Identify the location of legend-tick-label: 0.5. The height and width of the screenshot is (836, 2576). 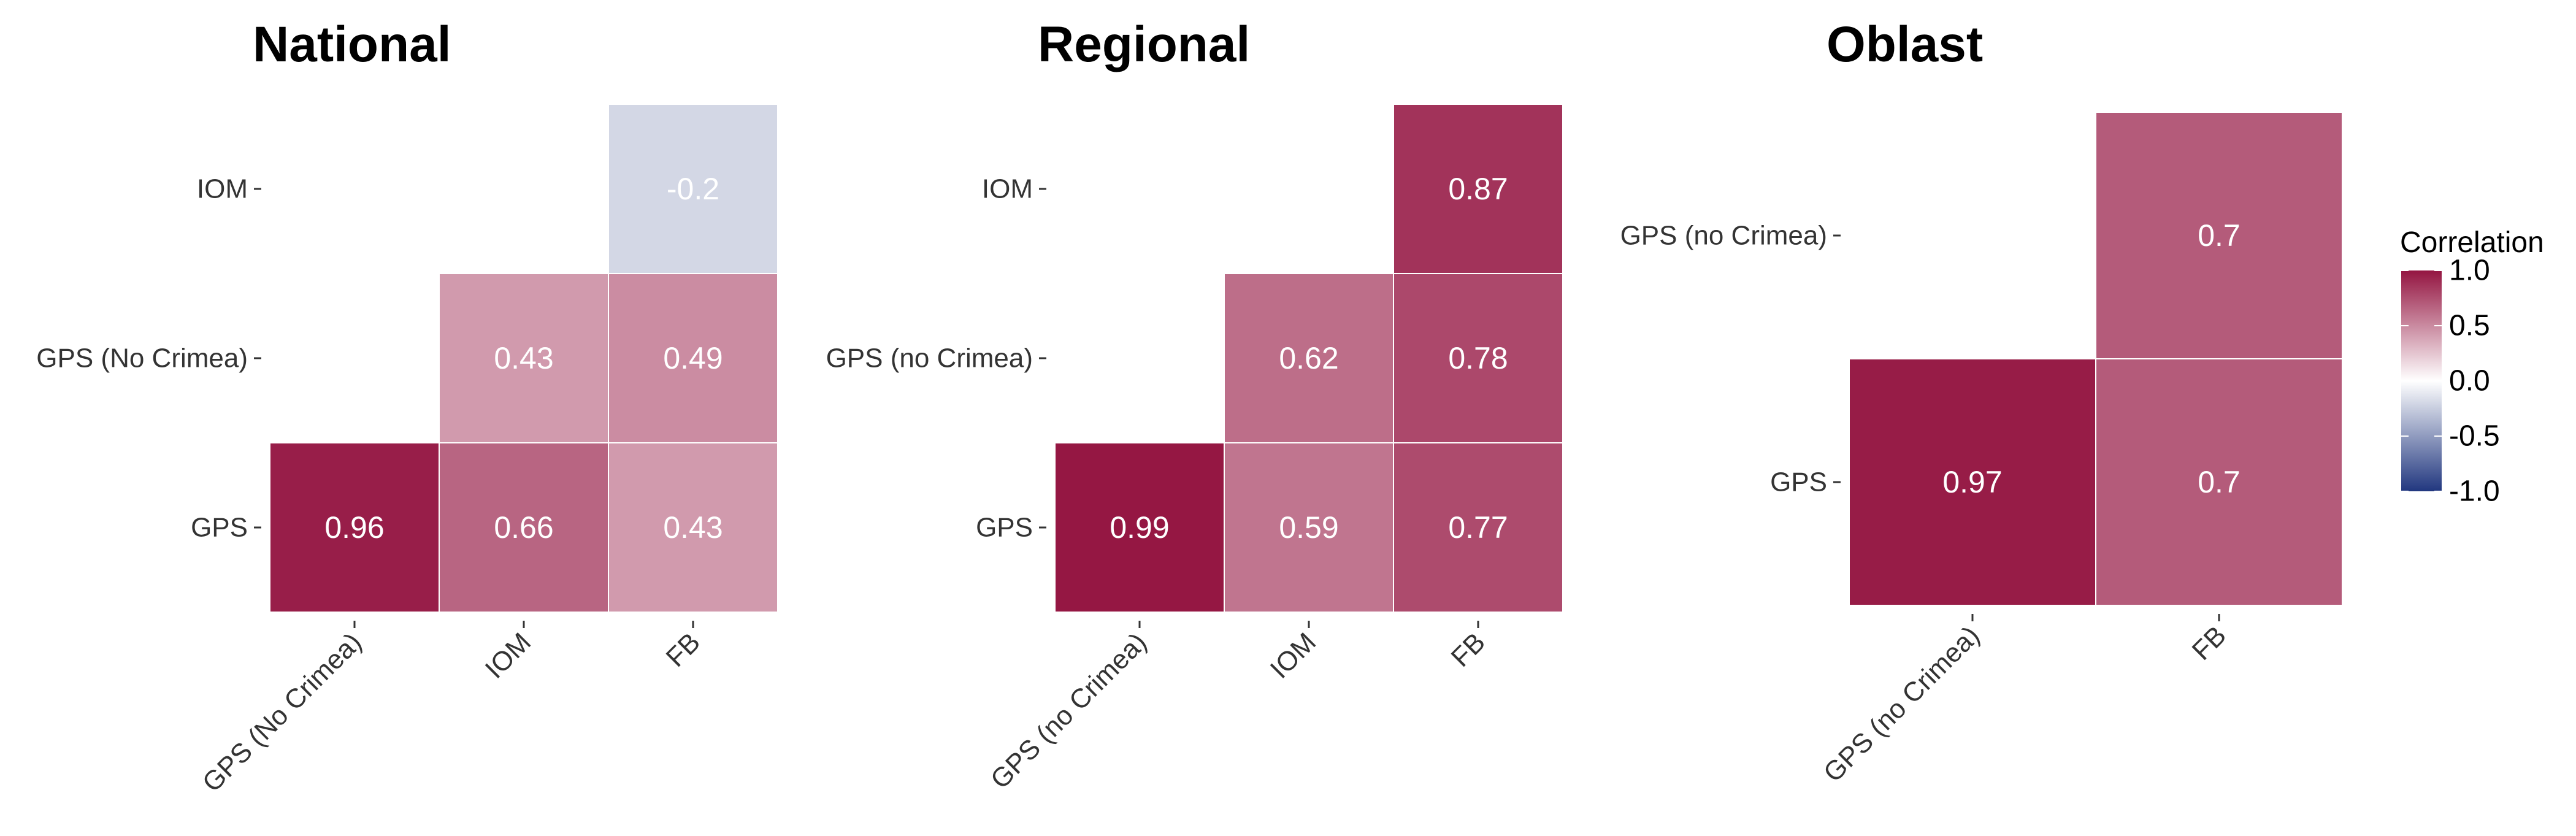
(2469, 326).